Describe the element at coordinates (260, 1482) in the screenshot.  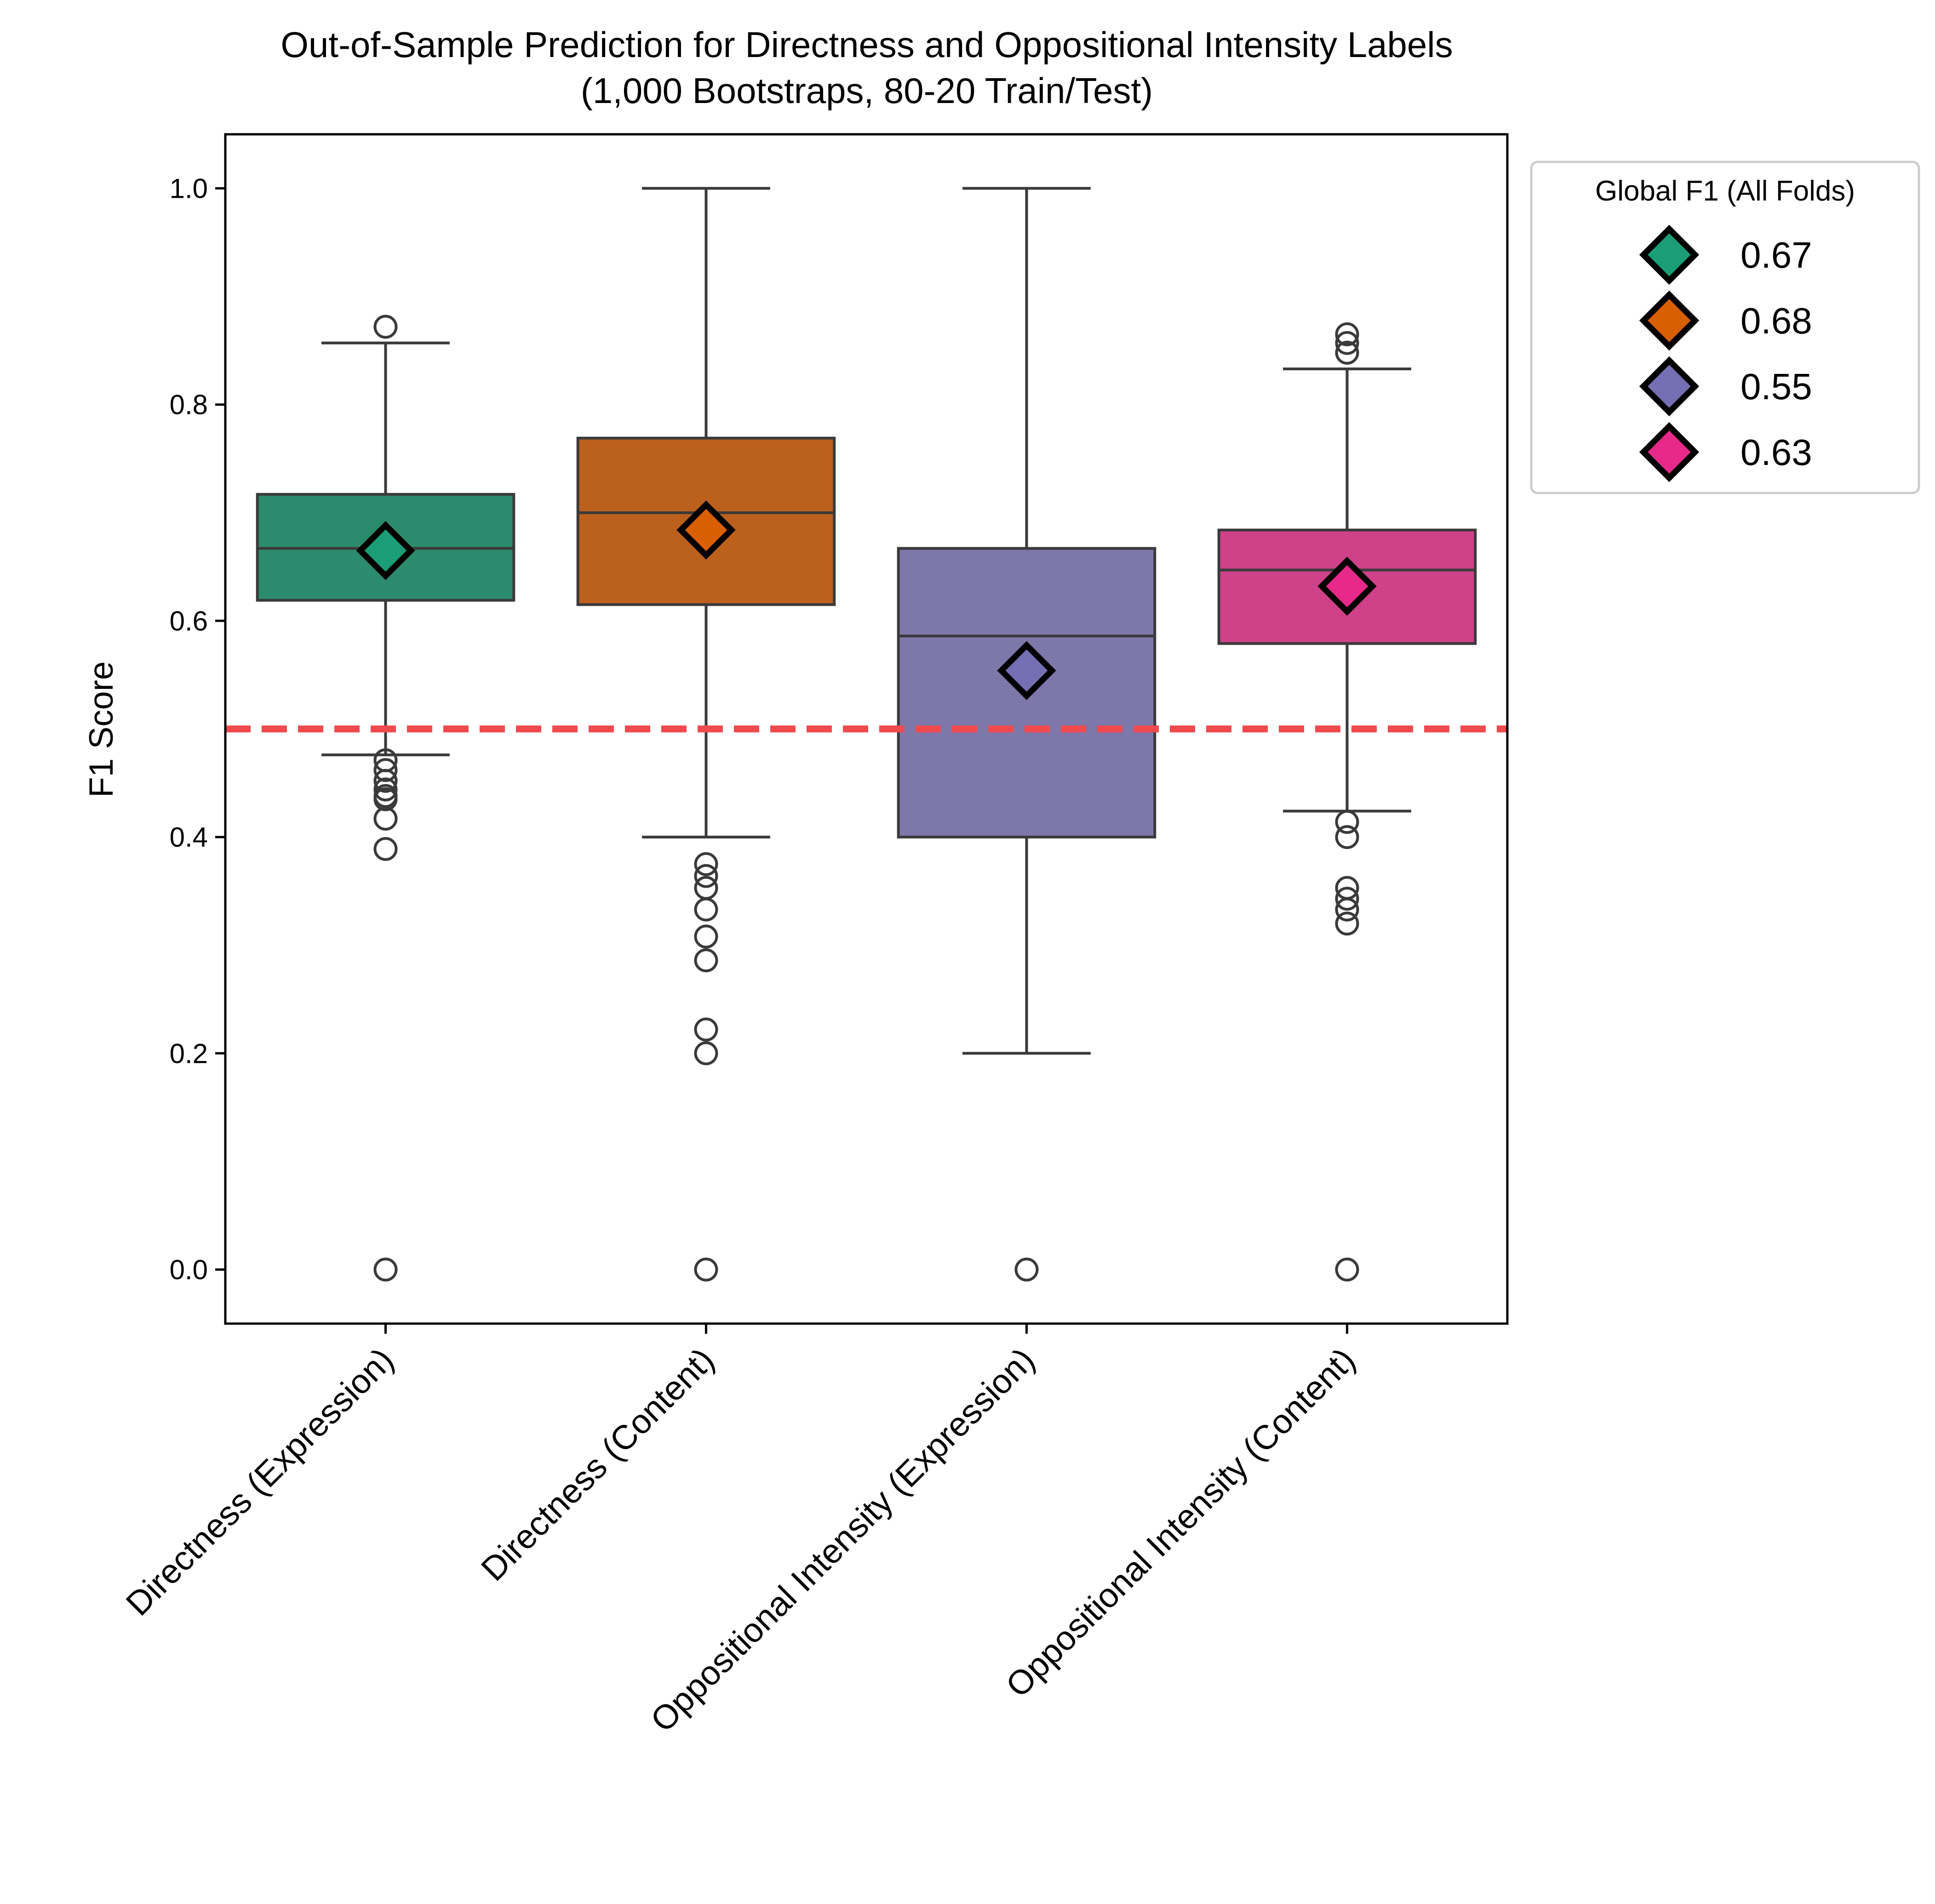
I see `x-tick-label: Directness (Expression)` at that location.